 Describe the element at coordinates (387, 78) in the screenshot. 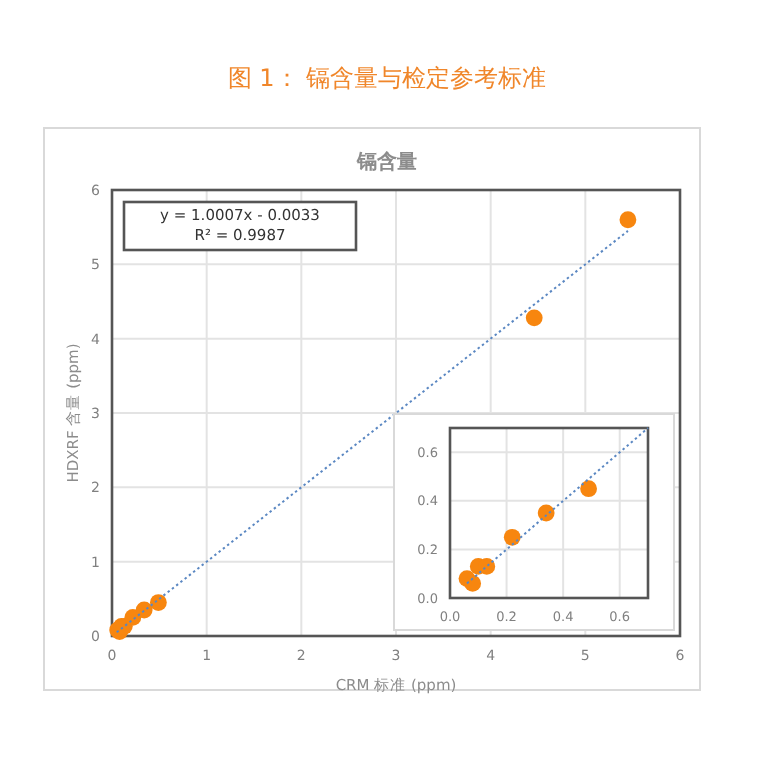

I see `chart-title: 图 1： 镉含量与检定参考标准` at that location.